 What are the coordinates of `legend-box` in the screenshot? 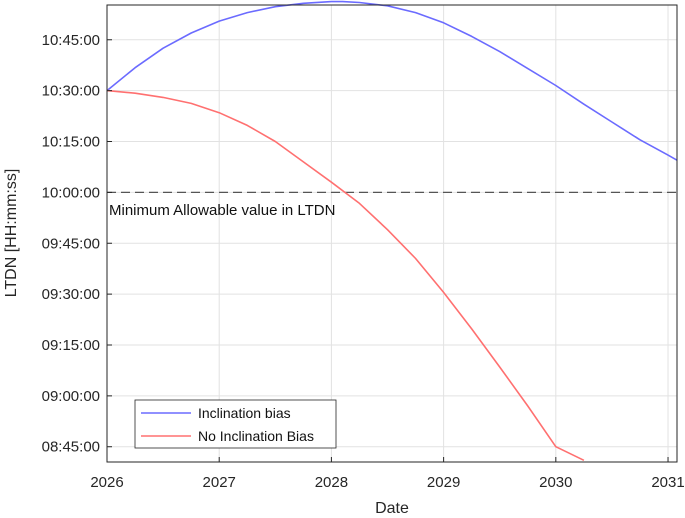 It's located at (235, 424).